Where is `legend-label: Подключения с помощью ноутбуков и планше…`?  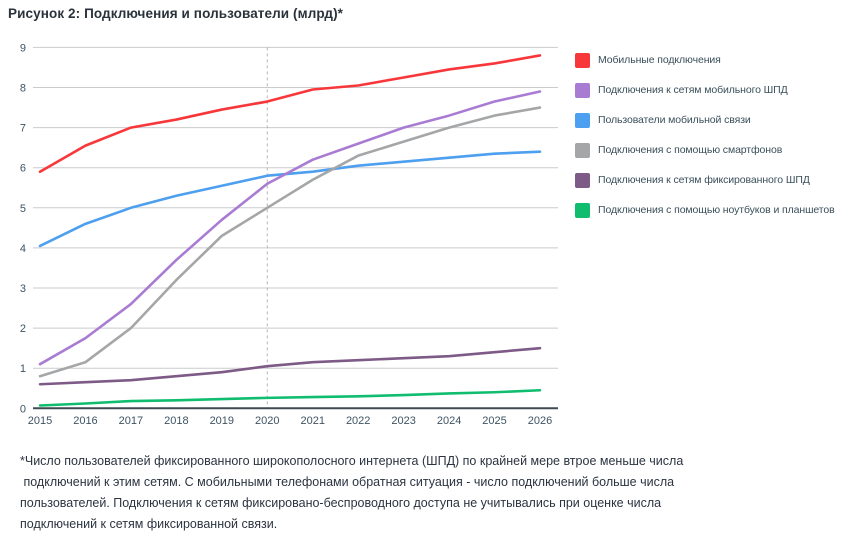
legend-label: Подключения с помощью ноутбуков и планше… is located at coordinates (716, 210).